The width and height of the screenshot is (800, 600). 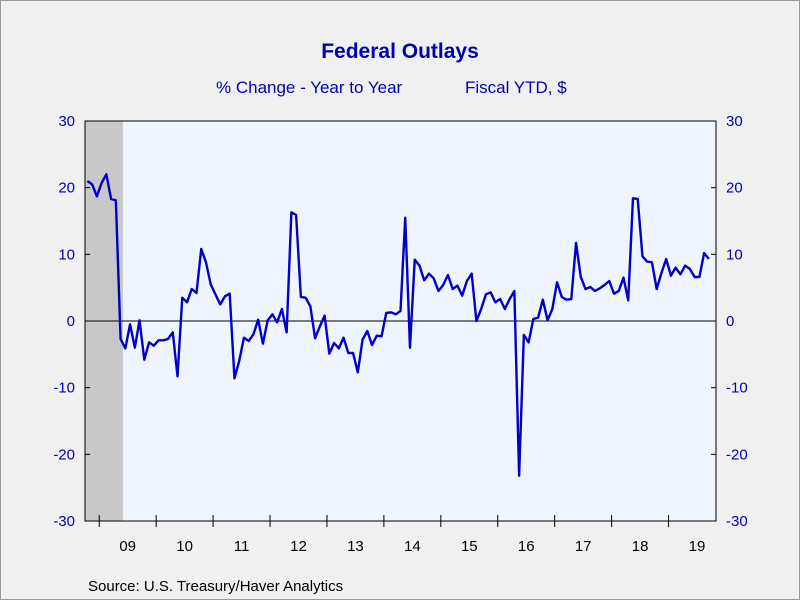 I want to click on x-tick-label: 13, so click(x=355, y=546).